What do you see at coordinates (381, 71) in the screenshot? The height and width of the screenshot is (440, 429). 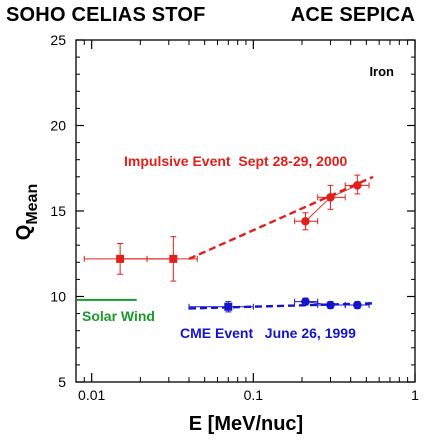 I see `element-label: Iron` at bounding box center [381, 71].